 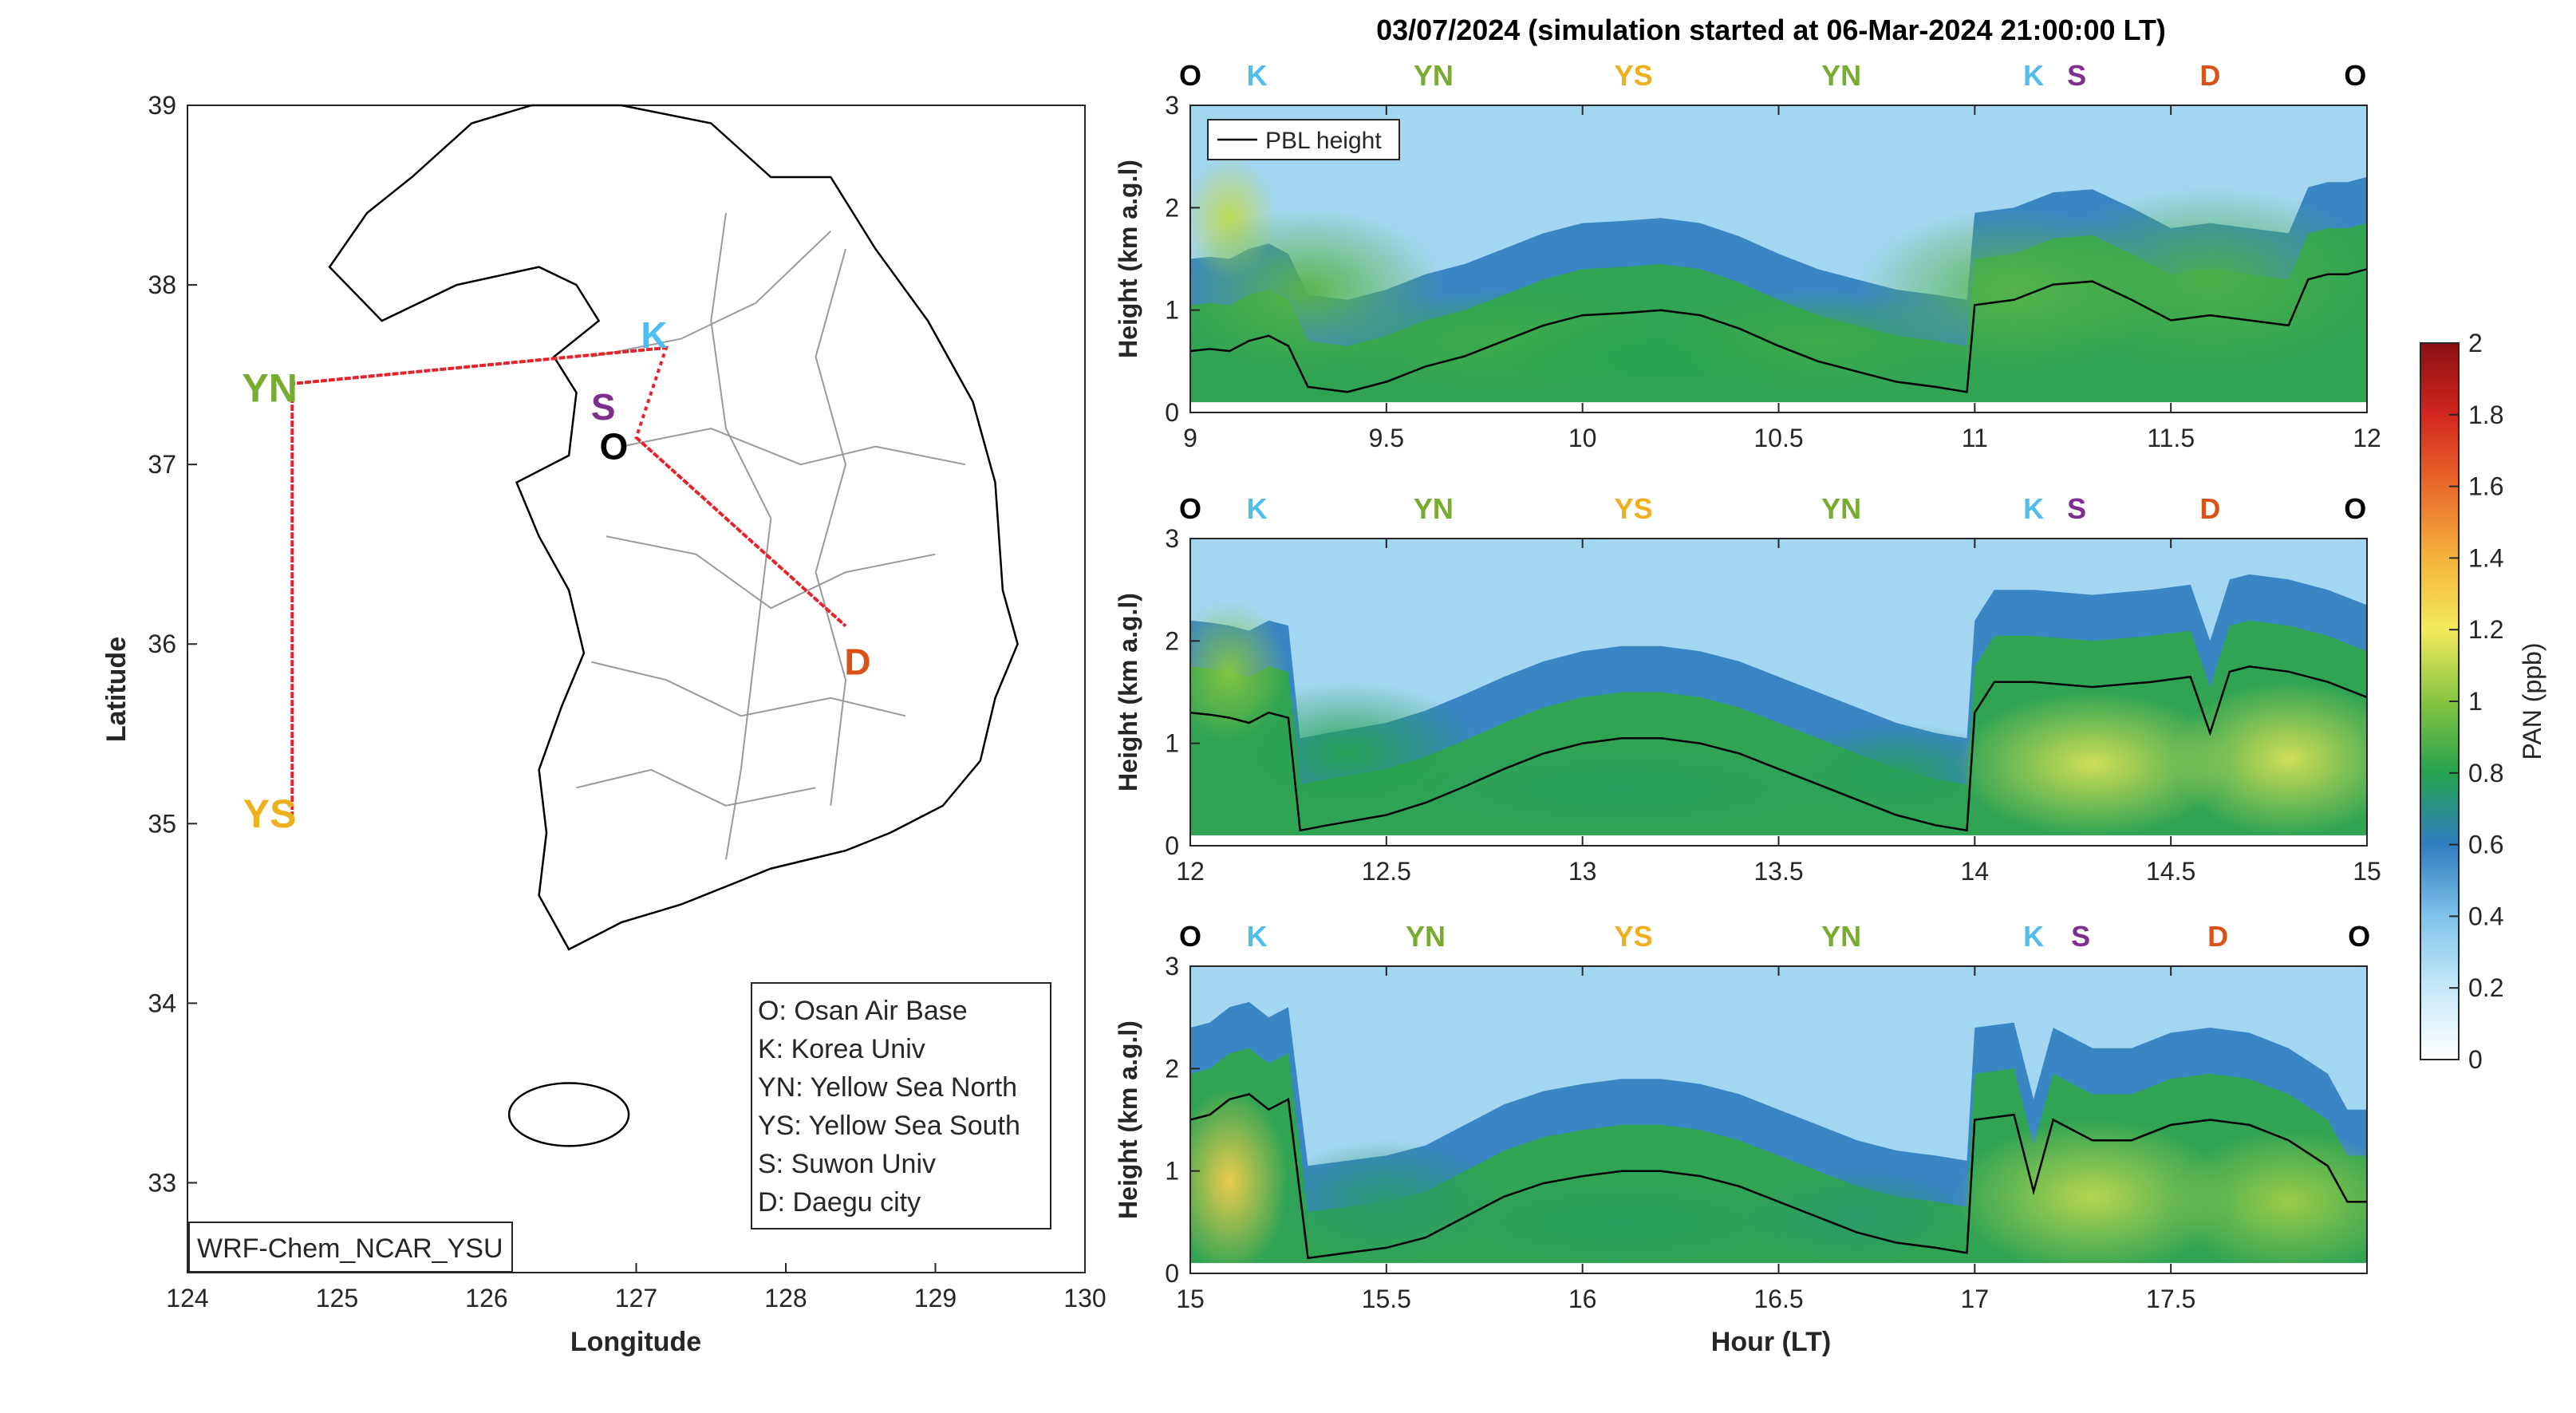 What do you see at coordinates (888, 1087) in the screenshot?
I see `legend-item: YN: Yellow Sea North` at bounding box center [888, 1087].